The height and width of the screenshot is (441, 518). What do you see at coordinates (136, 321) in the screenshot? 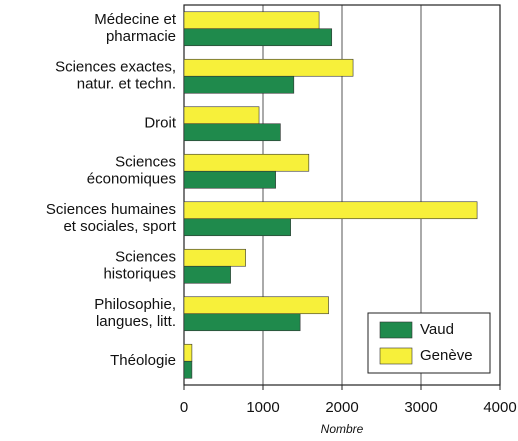
I see `y-tick-label: langues, litt.` at bounding box center [136, 321].